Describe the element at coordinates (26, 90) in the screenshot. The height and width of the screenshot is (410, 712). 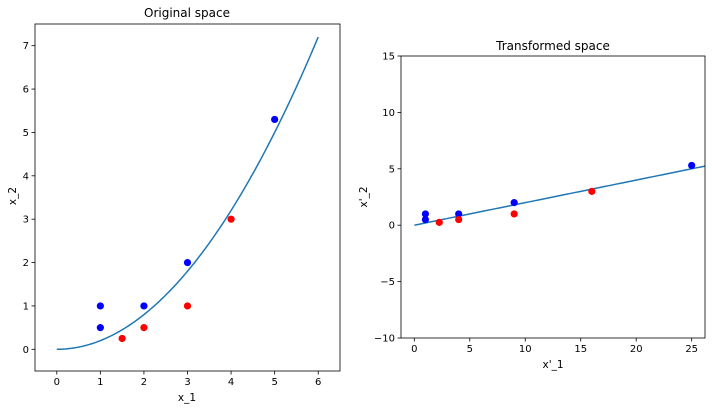
I see `y-tick-label: 6` at that location.